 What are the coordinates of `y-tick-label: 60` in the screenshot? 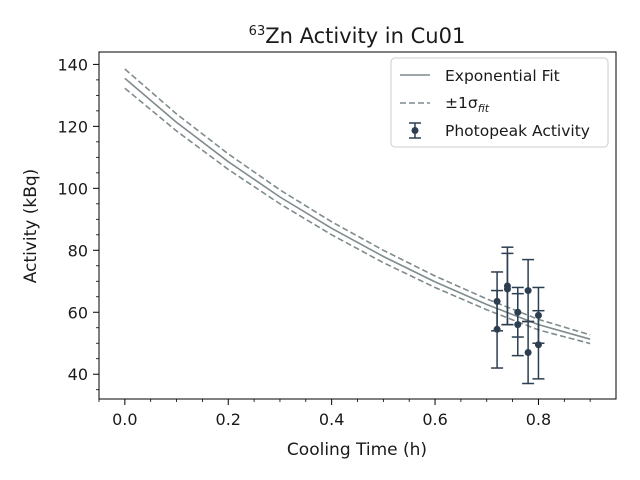 It's located at (78, 312).